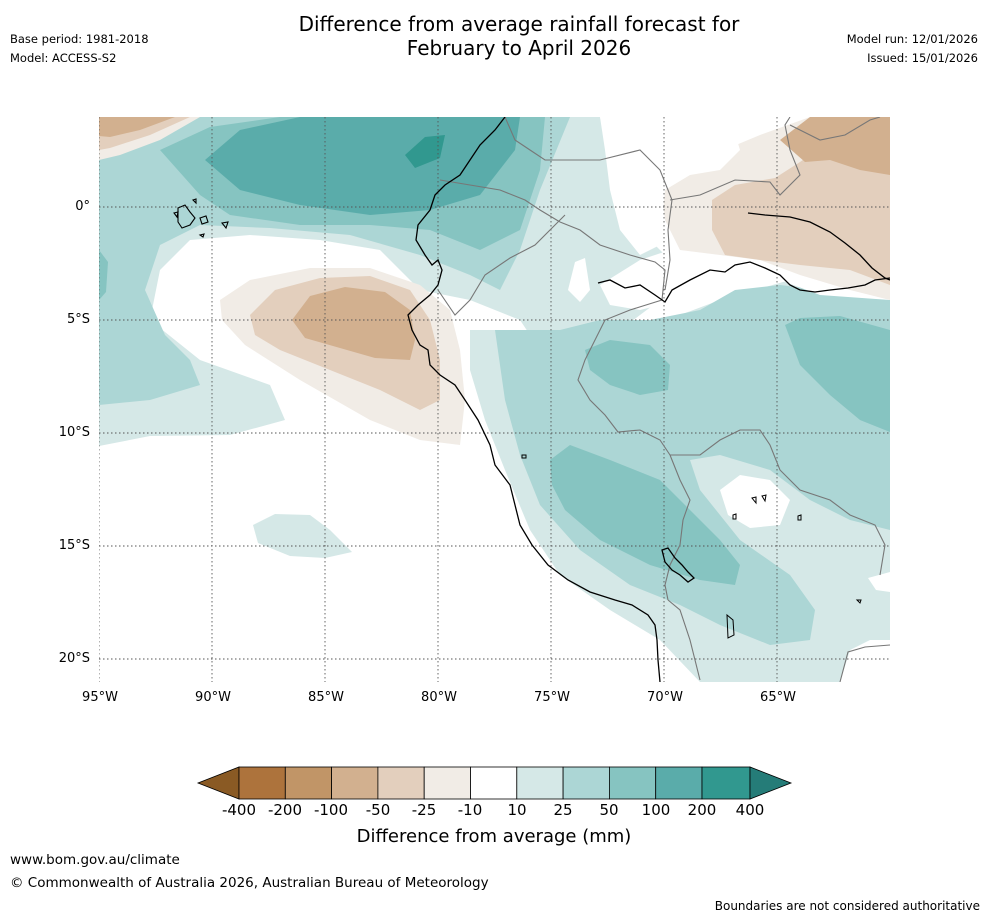 The image size is (988, 919). I want to click on colorbar-tick: -10, so click(470, 810).